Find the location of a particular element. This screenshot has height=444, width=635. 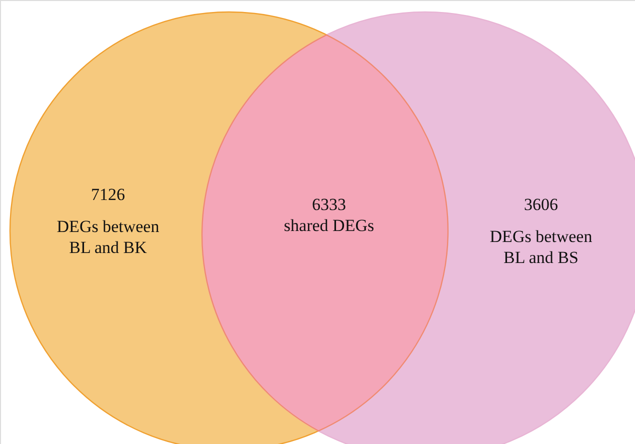

data-label: 3606 is located at coordinates (541, 204).